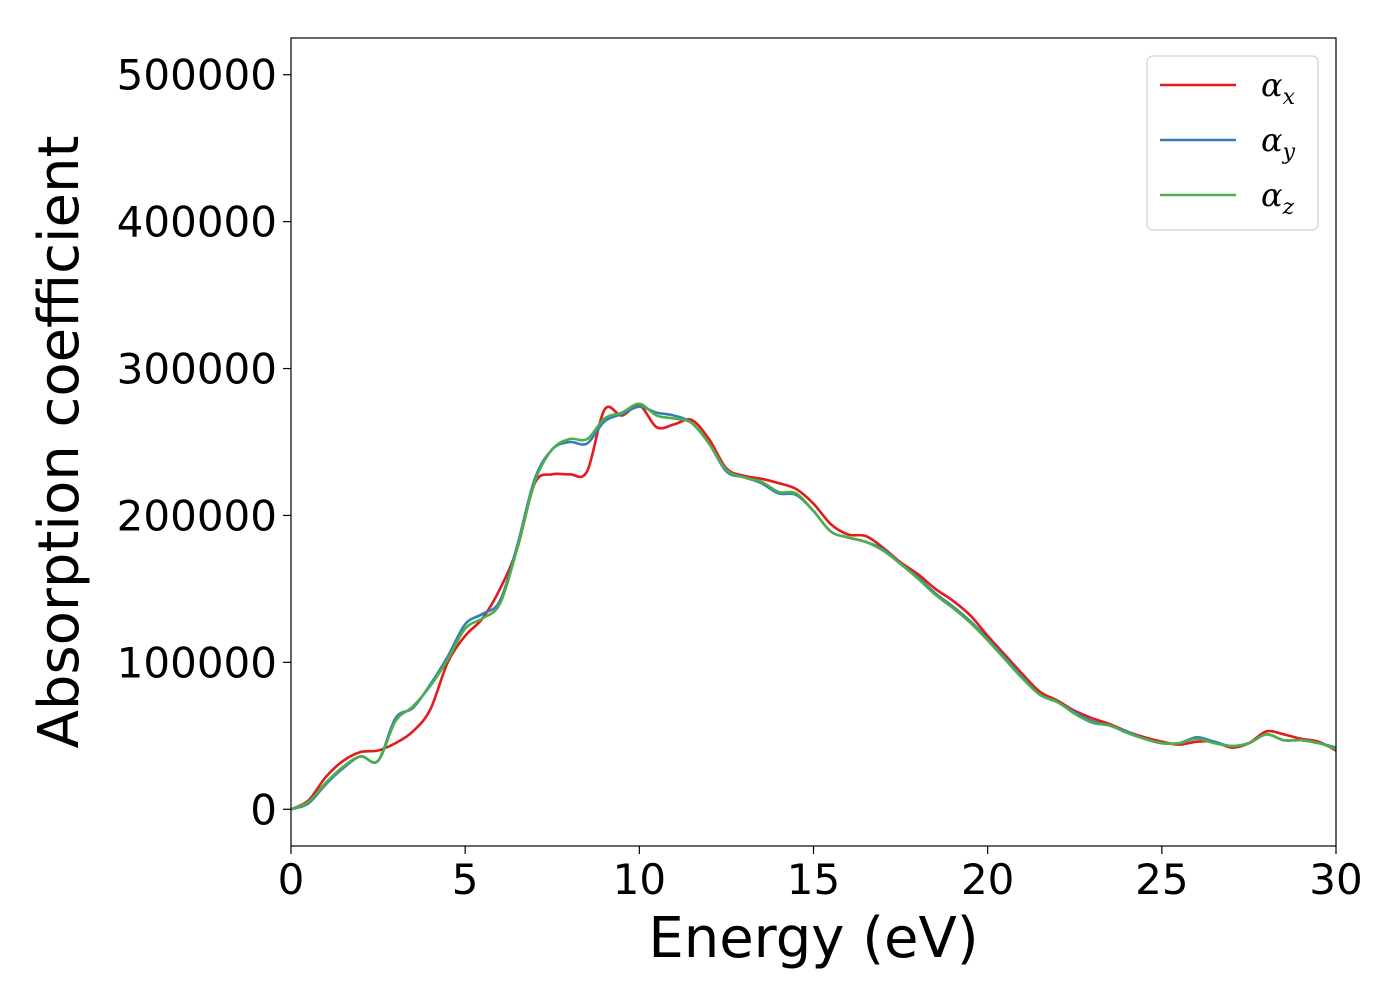 The width and height of the screenshot is (1400, 1000). What do you see at coordinates (1161, 879) in the screenshot?
I see `x-tick-label: 25` at bounding box center [1161, 879].